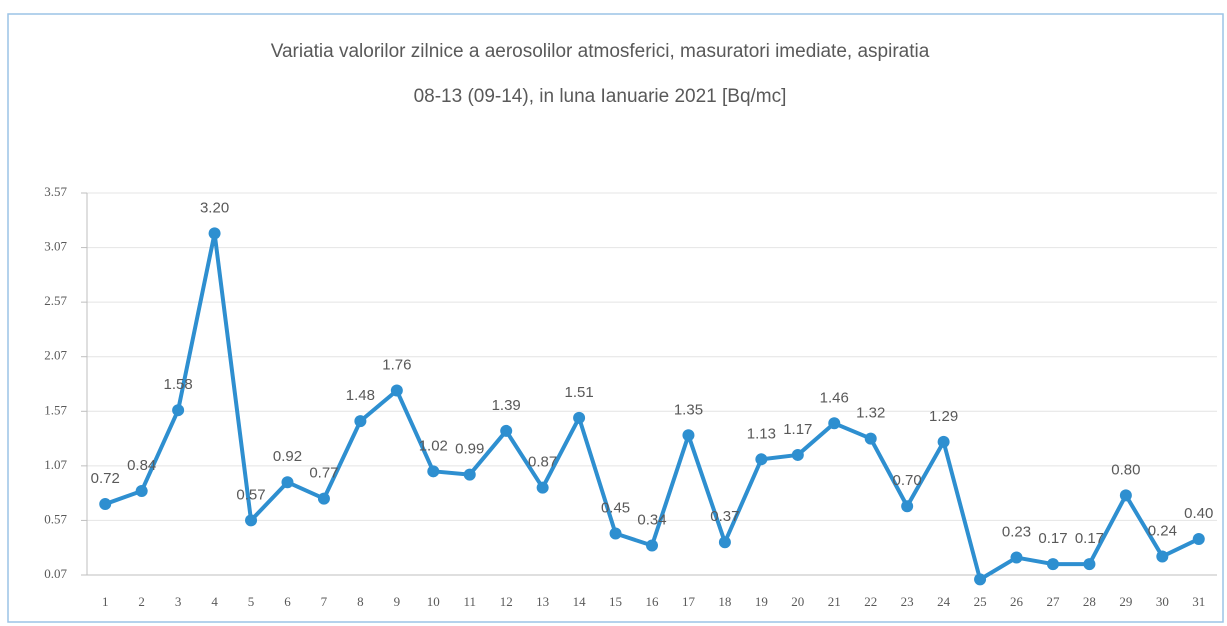 The image size is (1227, 626). I want to click on data-label: 1.76, so click(396, 365).